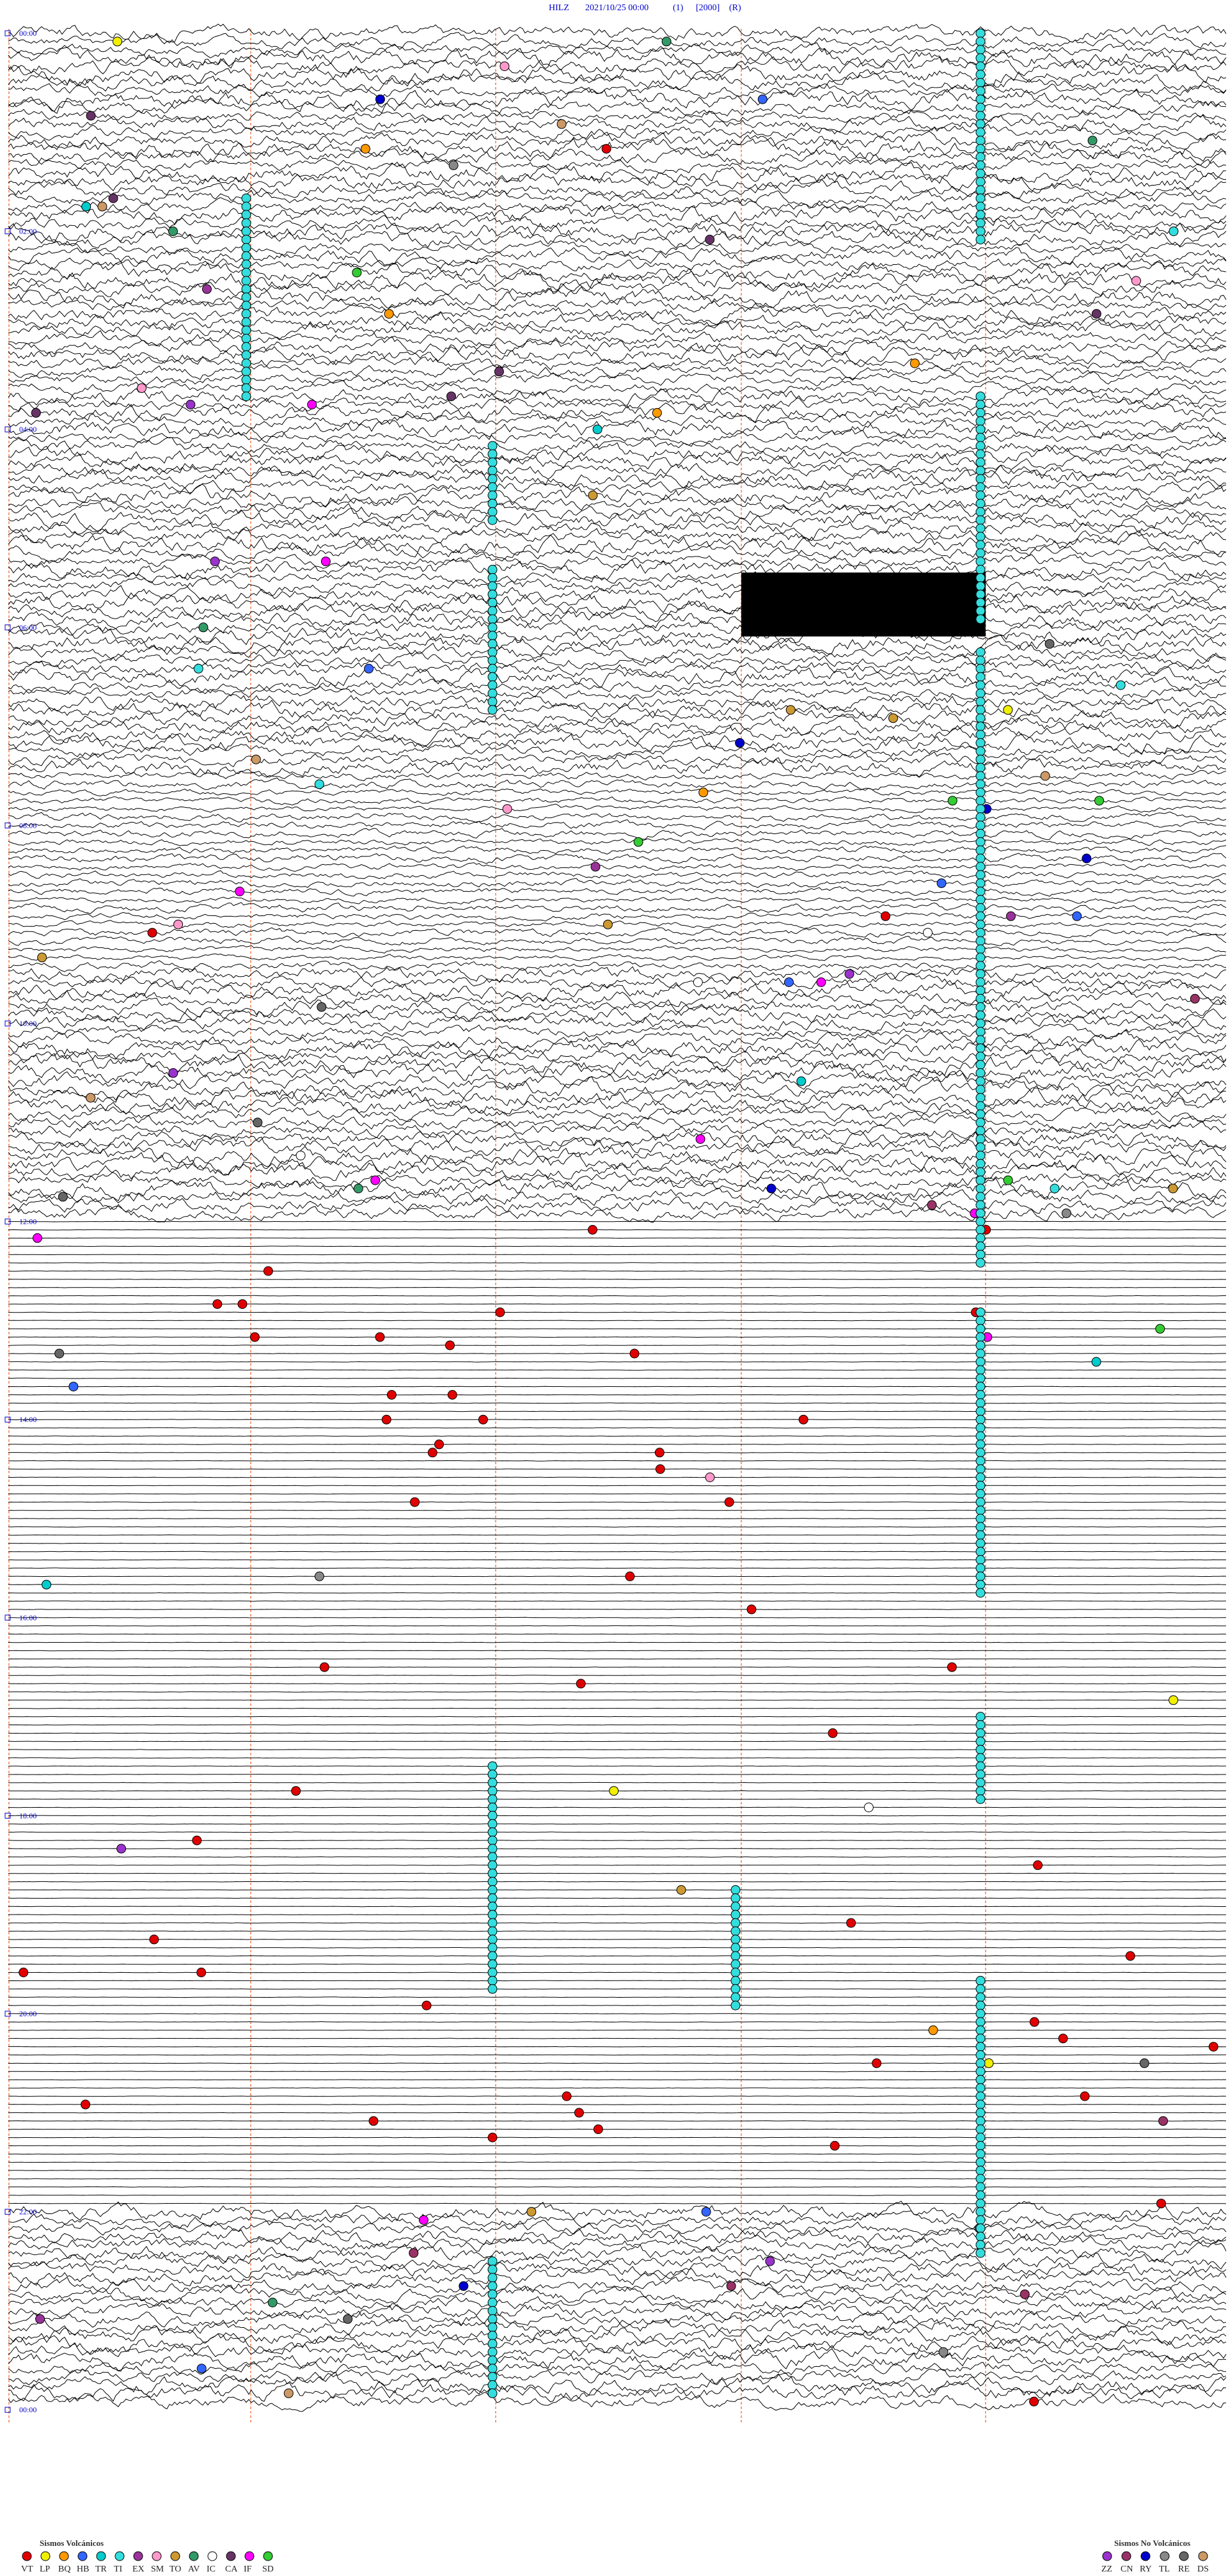 This screenshot has height=2576, width=1228. I want to click on legend-label: HB, so click(83, 2569).